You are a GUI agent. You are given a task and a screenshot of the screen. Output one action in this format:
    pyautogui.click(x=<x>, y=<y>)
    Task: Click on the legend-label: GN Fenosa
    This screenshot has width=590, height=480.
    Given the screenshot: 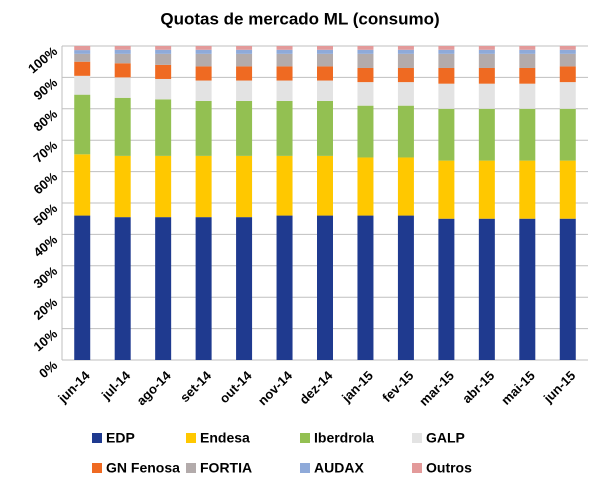 What is the action you would take?
    pyautogui.click(x=143, y=468)
    